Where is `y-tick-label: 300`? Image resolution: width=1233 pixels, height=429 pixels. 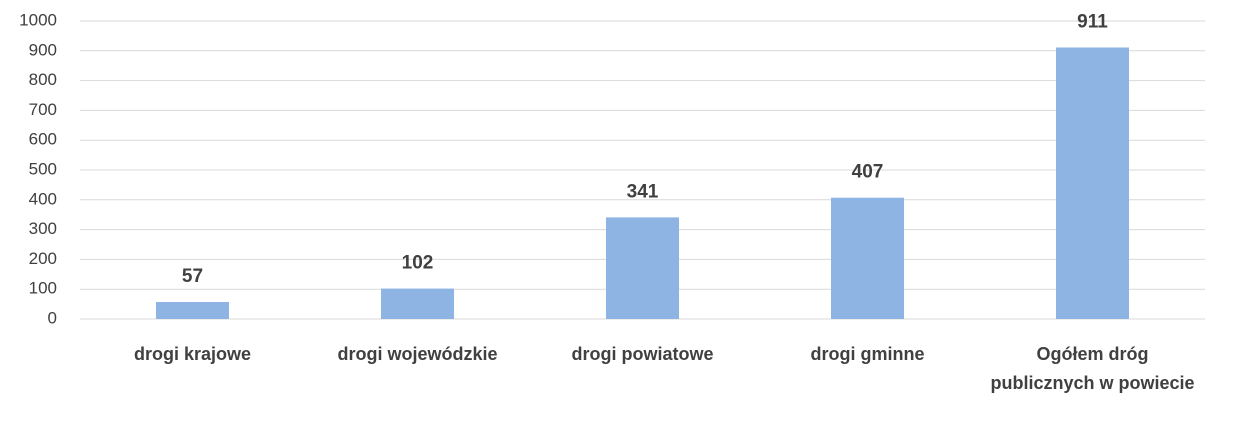 y-tick-label: 300 is located at coordinates (43, 228).